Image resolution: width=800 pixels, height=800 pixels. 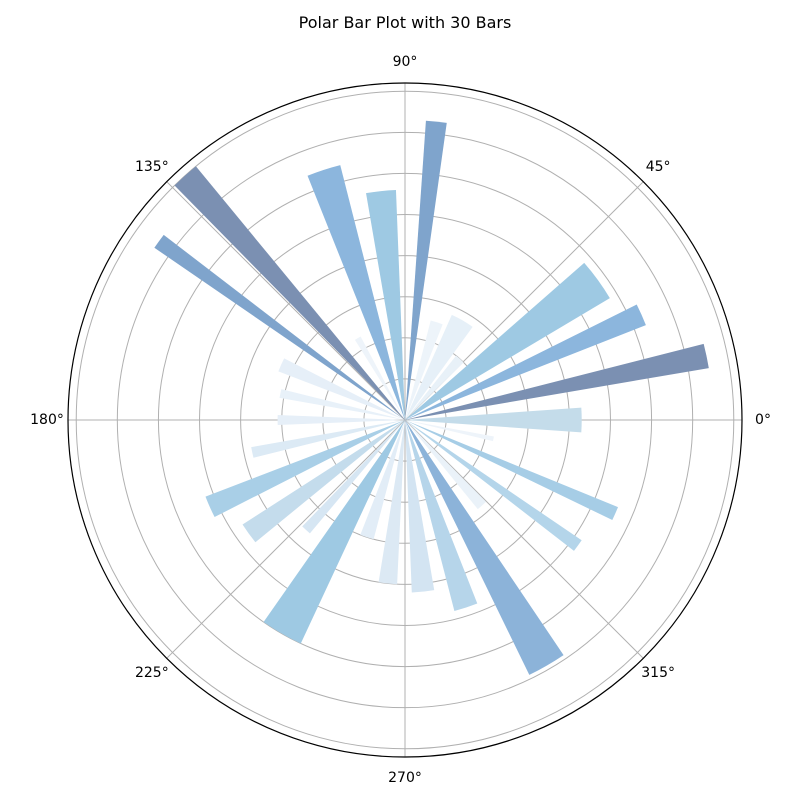 I want to click on angular-tick-label-135: 135°, so click(x=152, y=167).